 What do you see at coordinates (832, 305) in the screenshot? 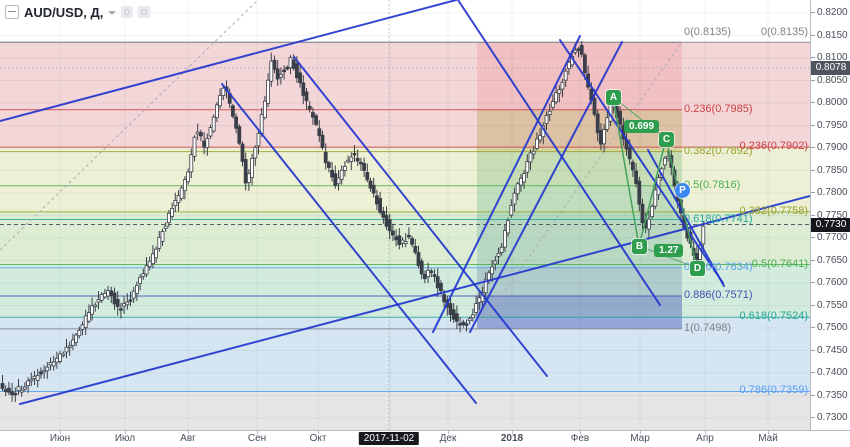
I see `price-tick-label: 0.7550` at bounding box center [832, 305].